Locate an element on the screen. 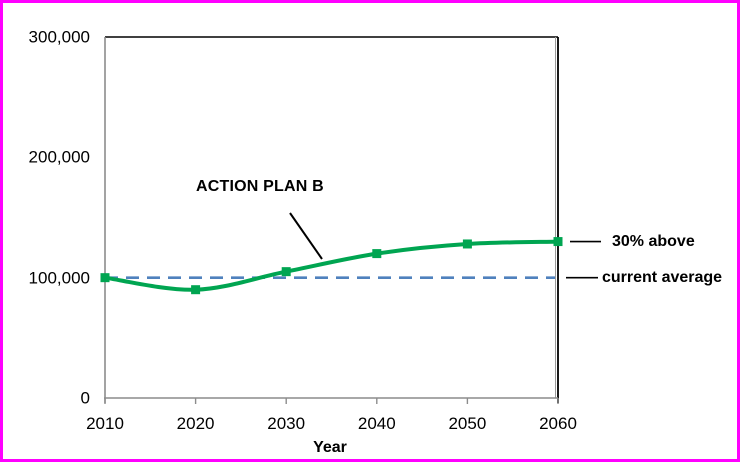 This screenshot has width=740, height=462. series-line is located at coordinates (331, 265).